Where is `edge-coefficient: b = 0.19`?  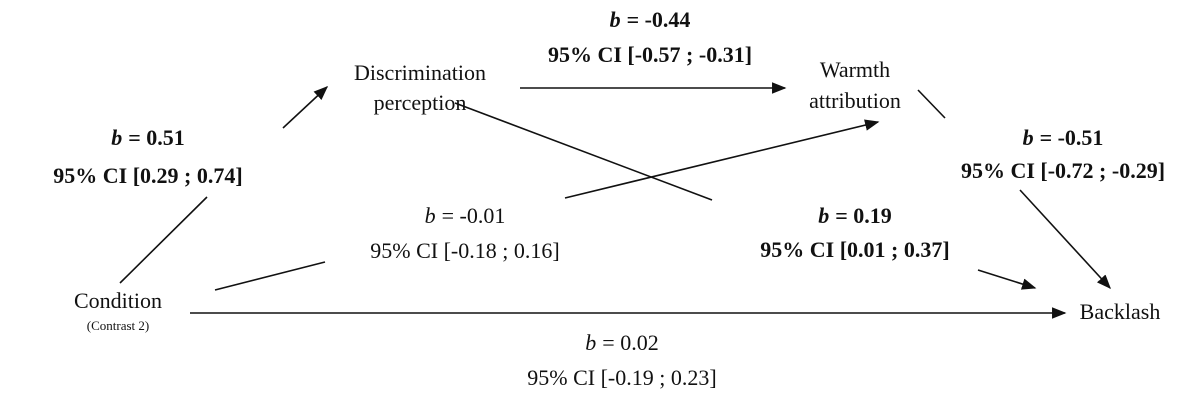 edge-coefficient: b = 0.19 is located at coordinates (855, 215).